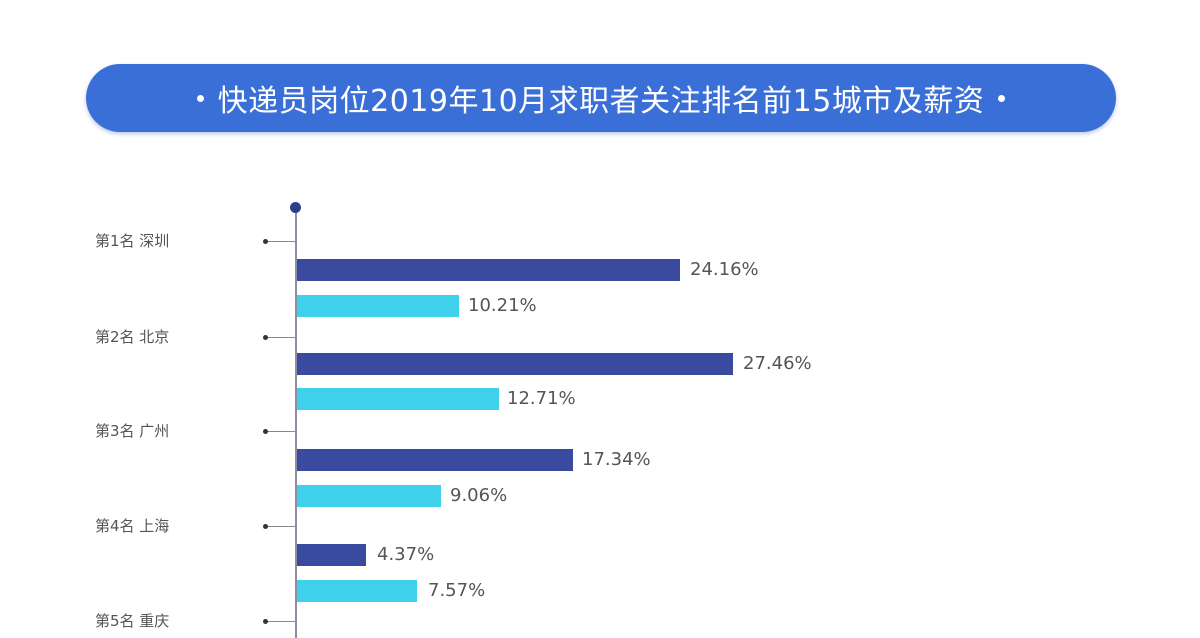 Image resolution: width=1200 pixels, height=638 pixels. I want to click on chart-title: 快递员岗位2019年10月求职者关注排名前15城市及薪资, so click(601, 98).